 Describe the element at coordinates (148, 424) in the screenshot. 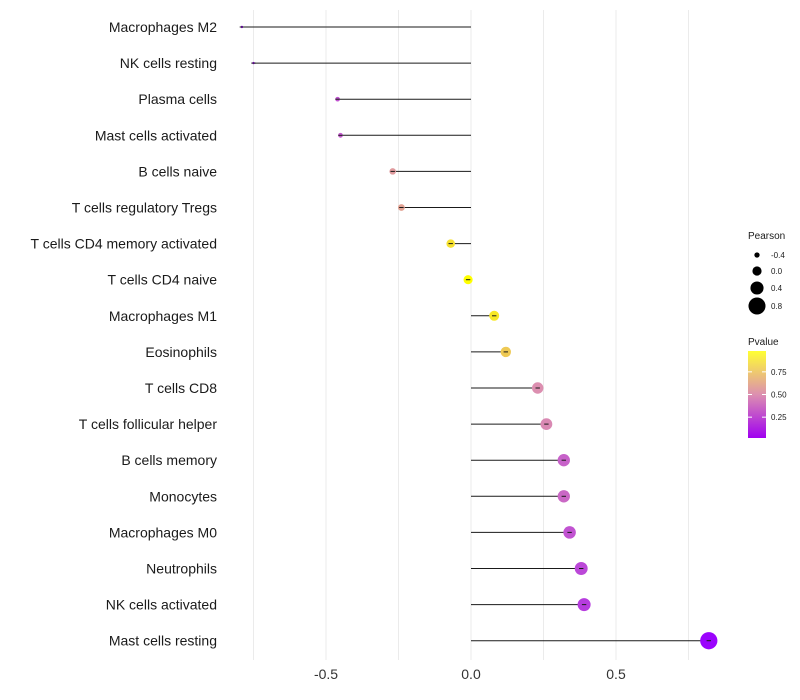

I see `y-tick-label: T cells follicular helper` at that location.